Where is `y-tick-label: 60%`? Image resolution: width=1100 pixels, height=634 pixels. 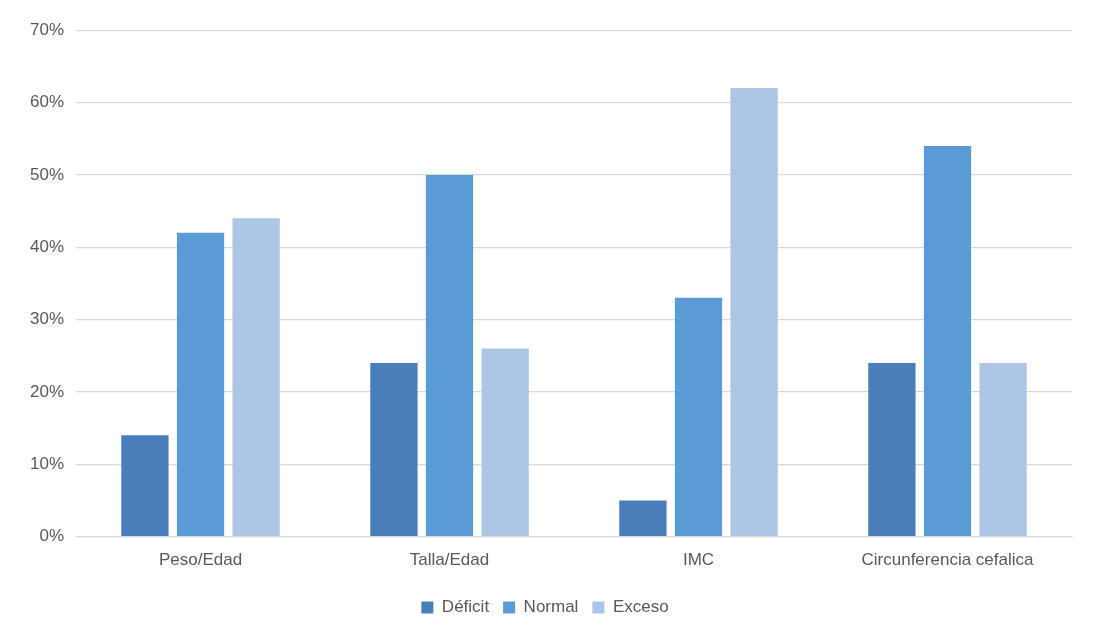
y-tick-label: 60% is located at coordinates (47, 102).